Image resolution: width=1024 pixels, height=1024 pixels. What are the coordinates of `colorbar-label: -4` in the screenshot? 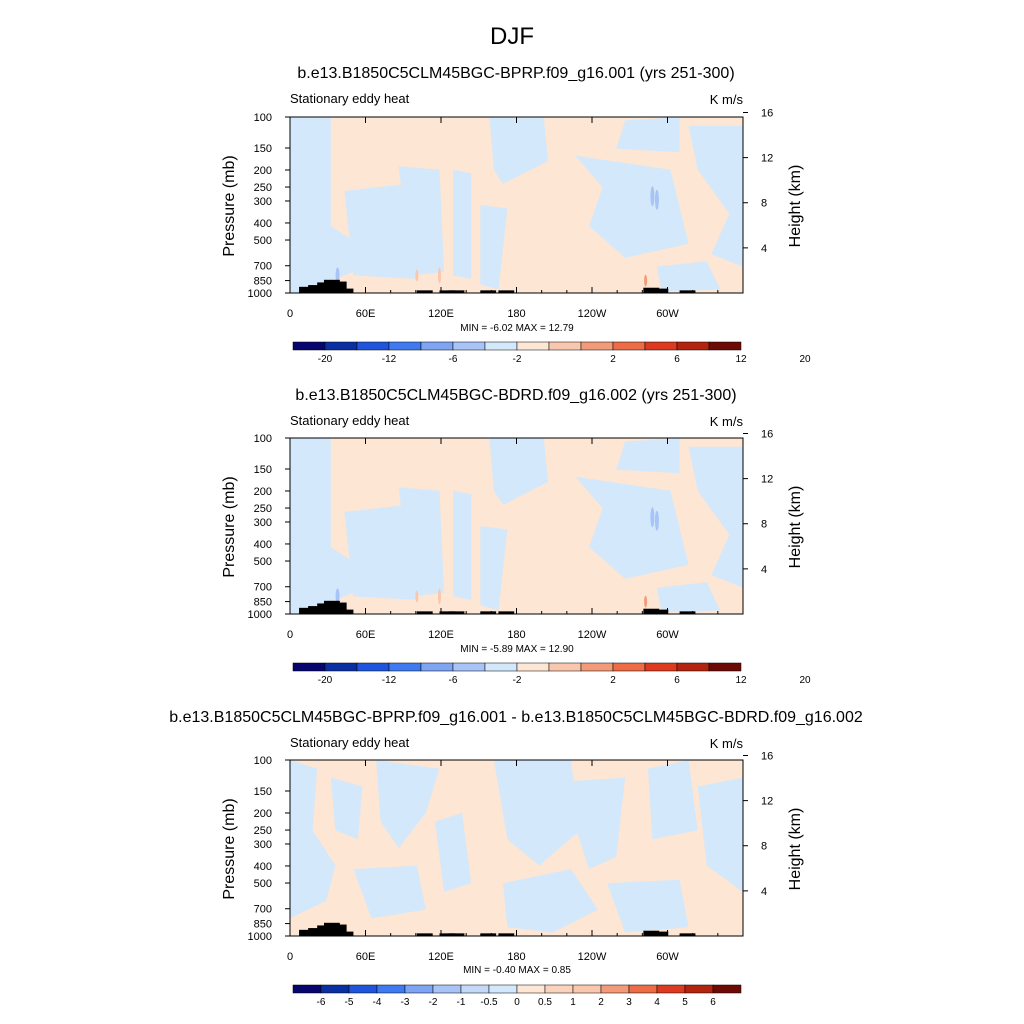 It's located at (377, 1002).